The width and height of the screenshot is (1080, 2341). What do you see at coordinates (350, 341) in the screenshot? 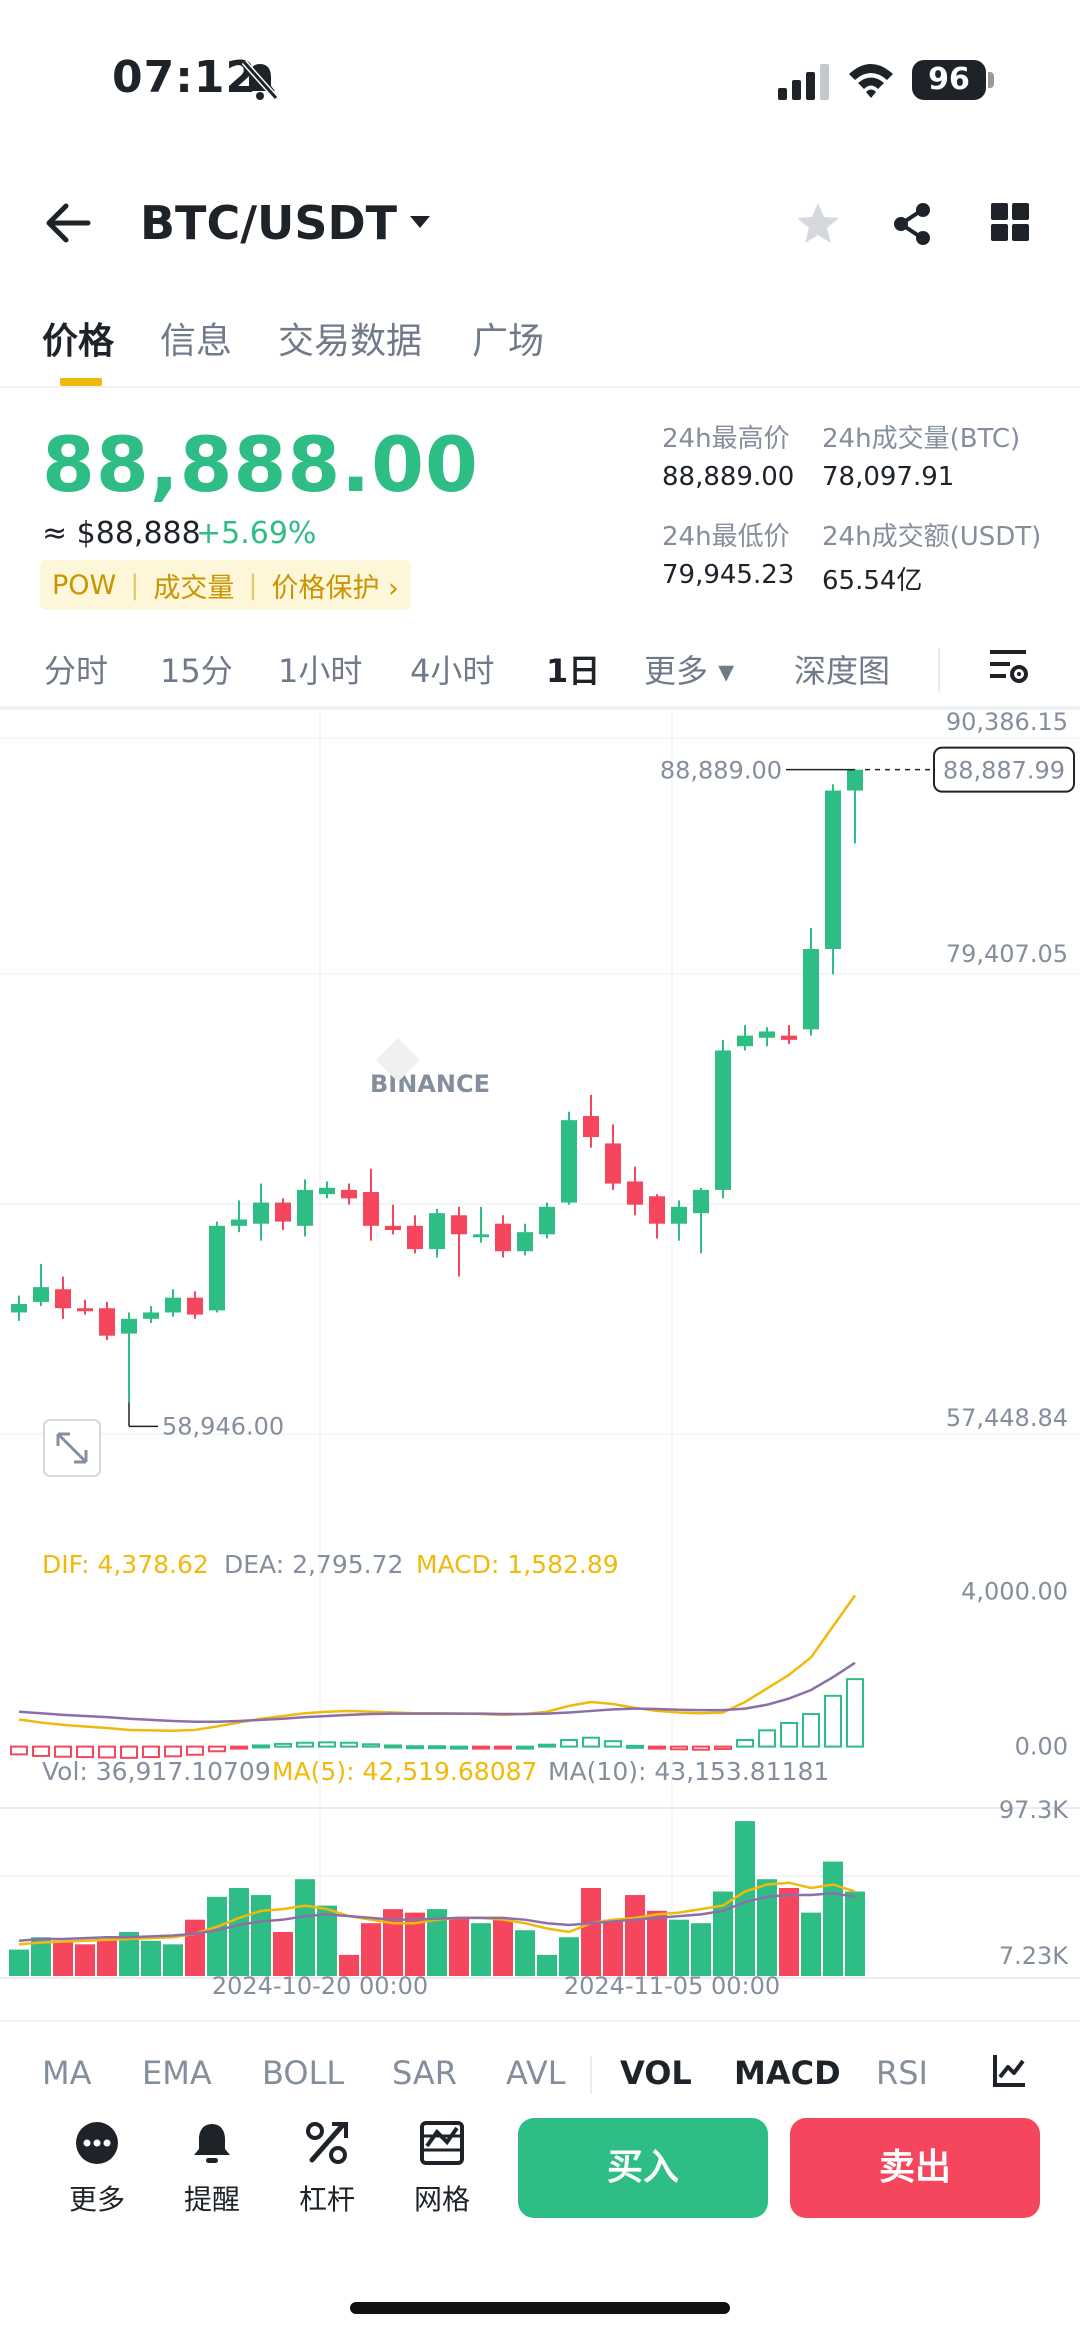
I see `tab-trading-data: 交易数据` at bounding box center [350, 341].